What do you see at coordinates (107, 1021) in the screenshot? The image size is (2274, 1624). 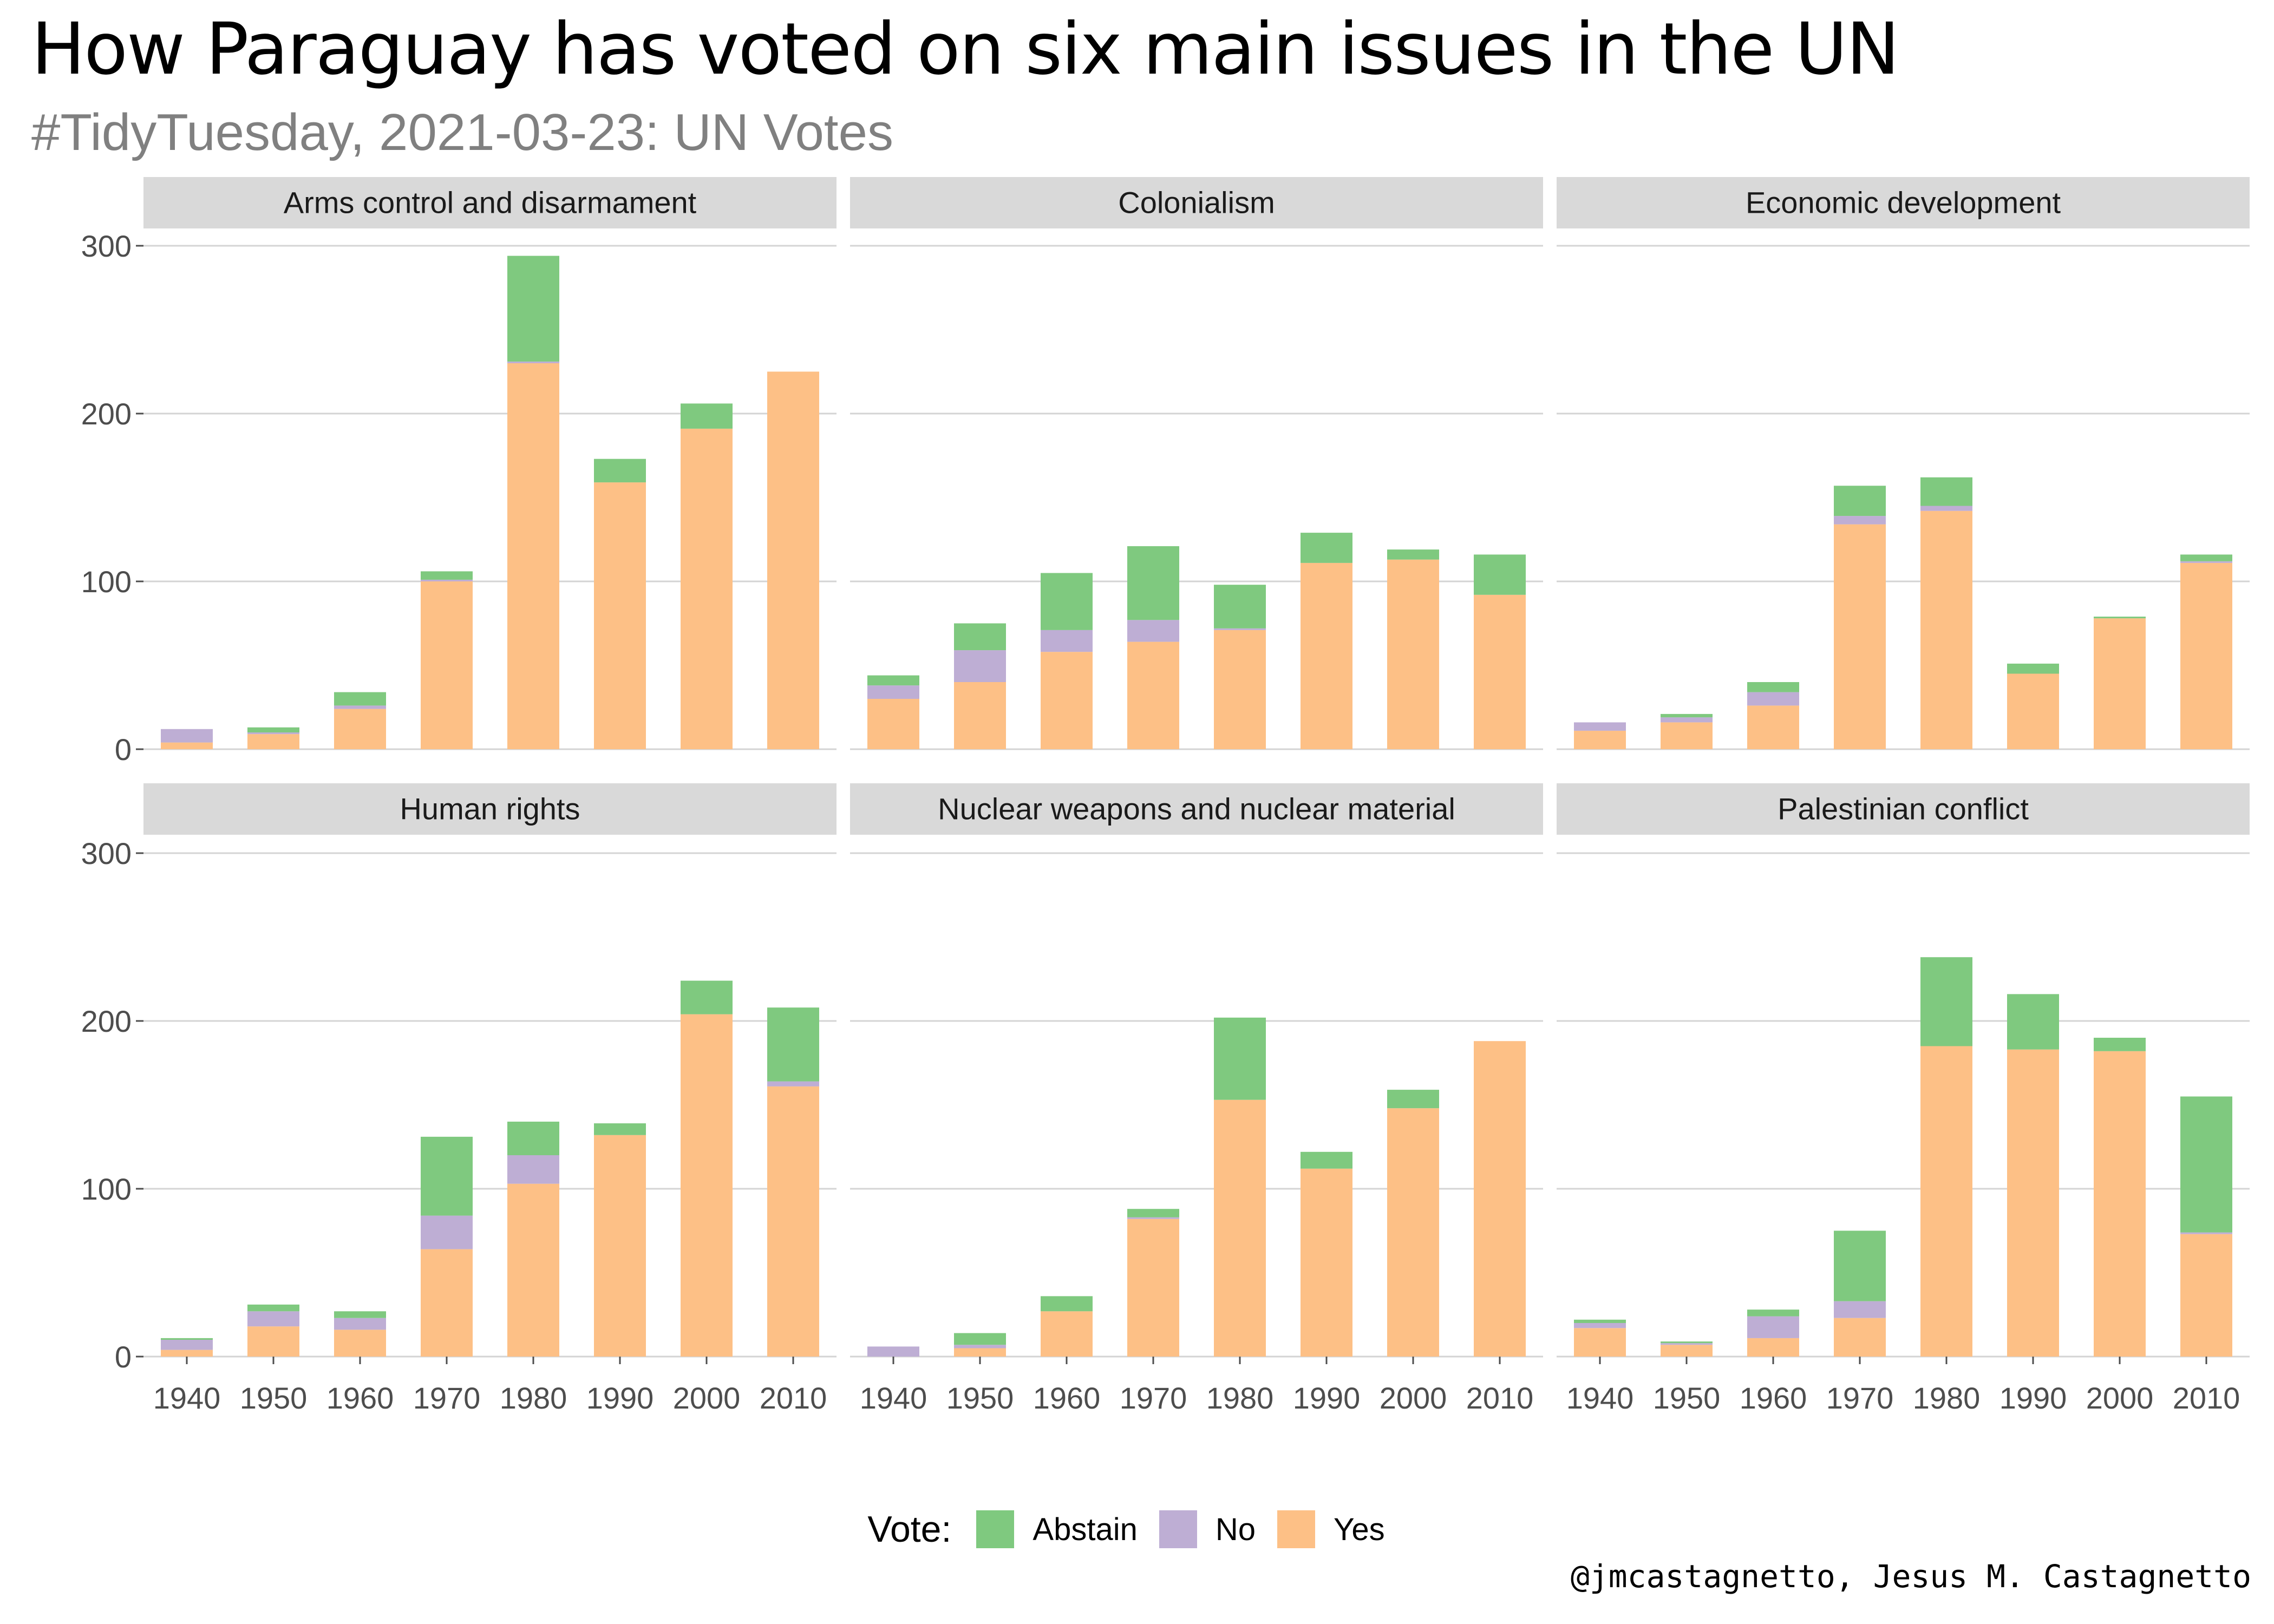 I see `y-tick-label: 200` at bounding box center [107, 1021].